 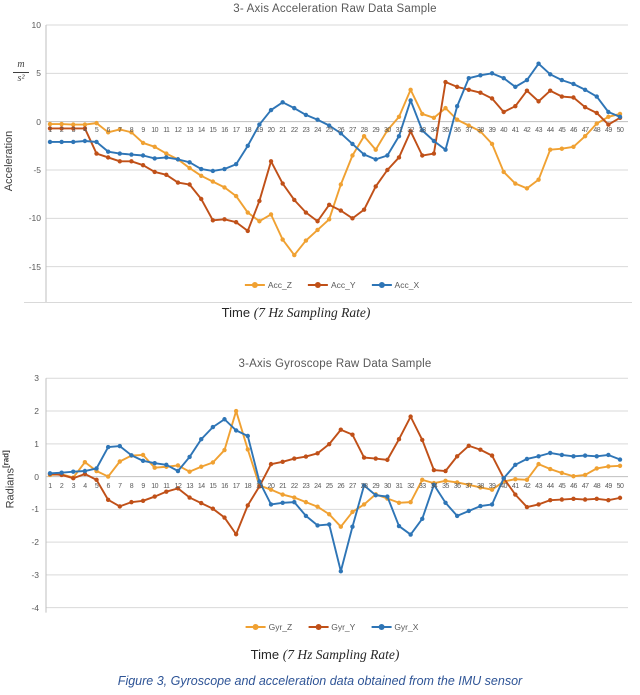 What do you see at coordinates (387, 486) in the screenshot?
I see `x-tick-label: 30` at bounding box center [387, 486].